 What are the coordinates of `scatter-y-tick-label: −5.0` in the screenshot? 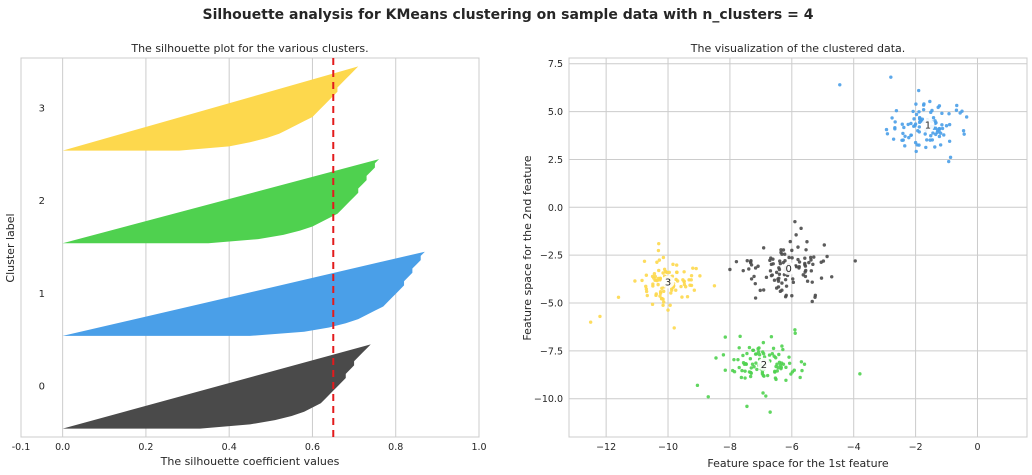 It's located at (551, 304).